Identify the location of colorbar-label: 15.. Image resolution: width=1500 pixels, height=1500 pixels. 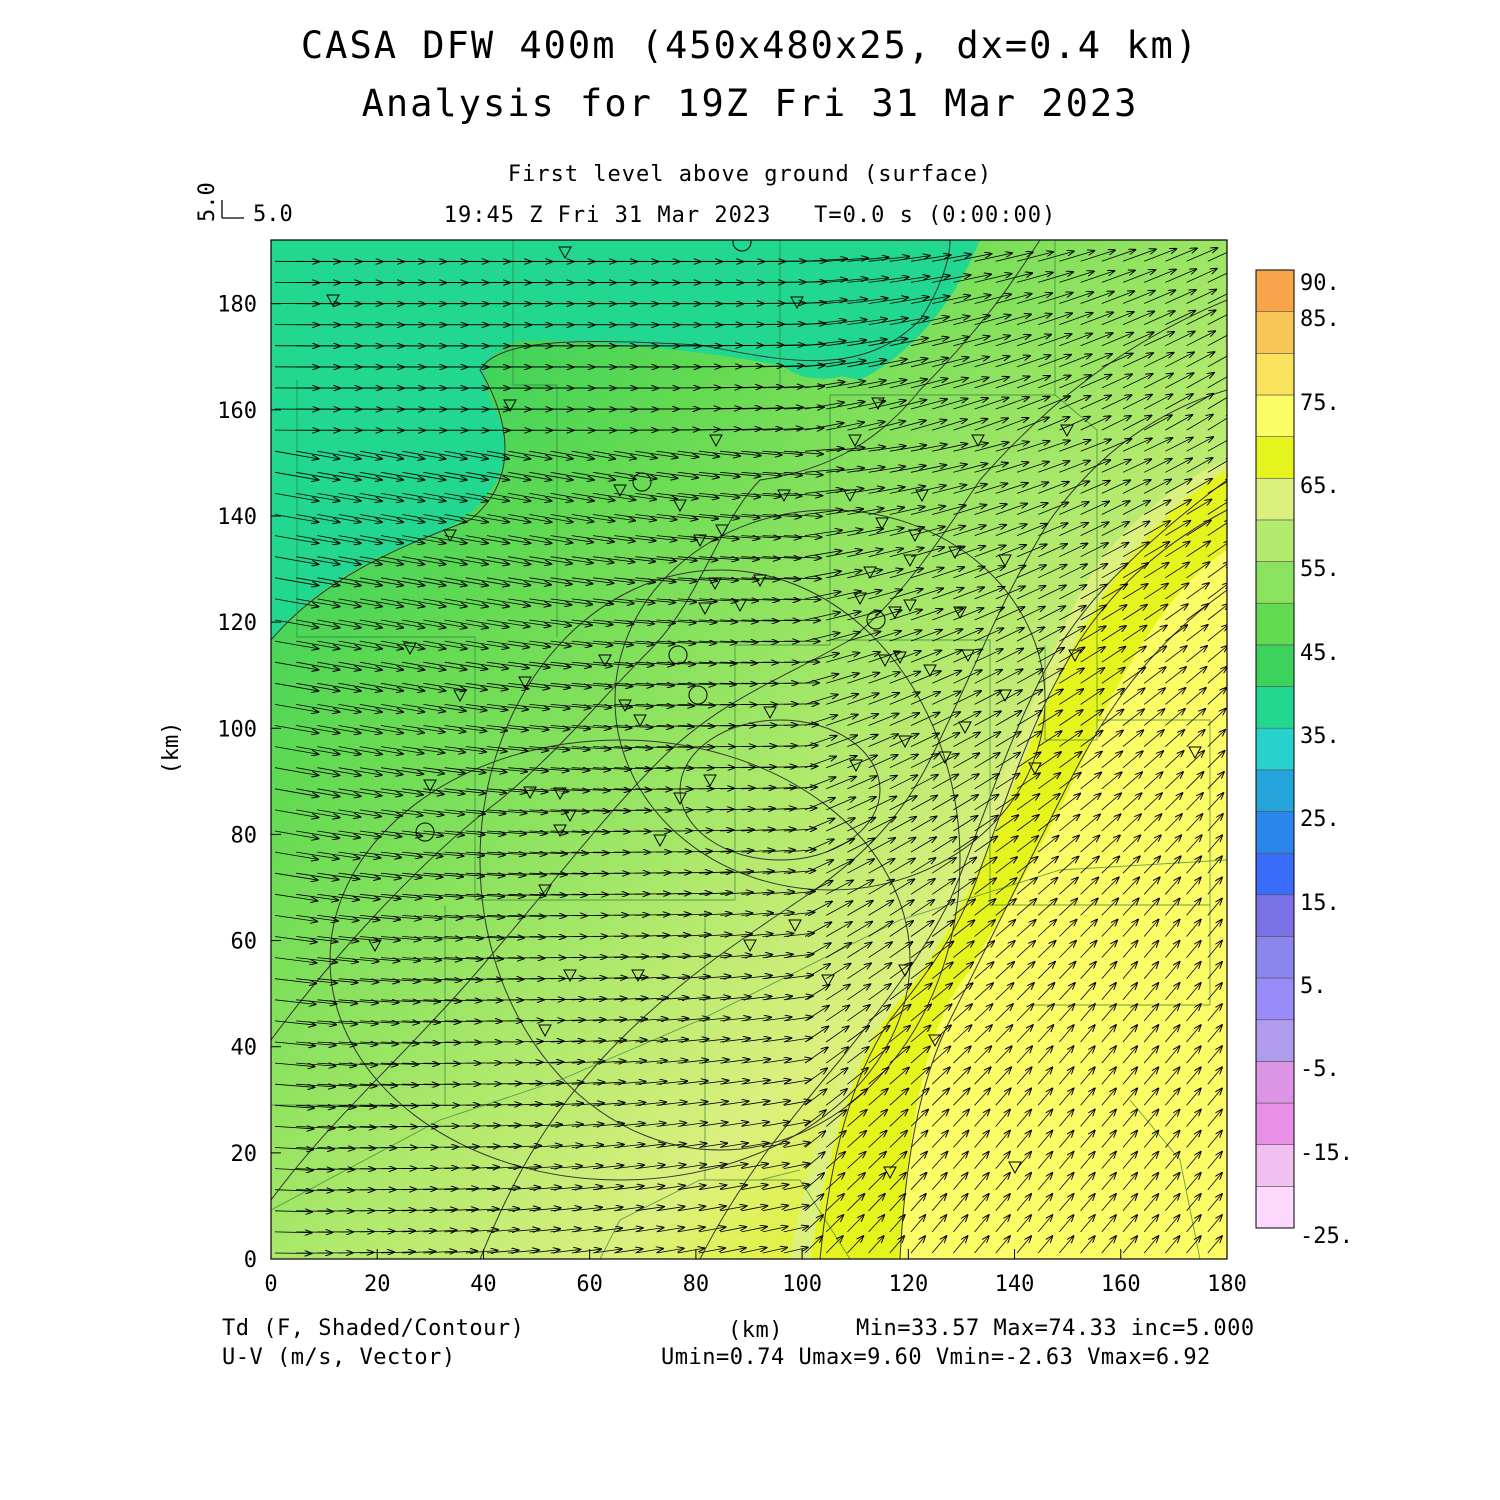
(1320, 903).